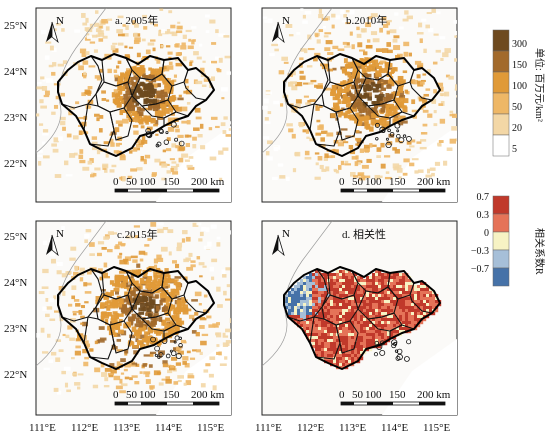 The image size is (552, 437). I want to click on correlation-legend-label: −0.3, so click(480, 251).